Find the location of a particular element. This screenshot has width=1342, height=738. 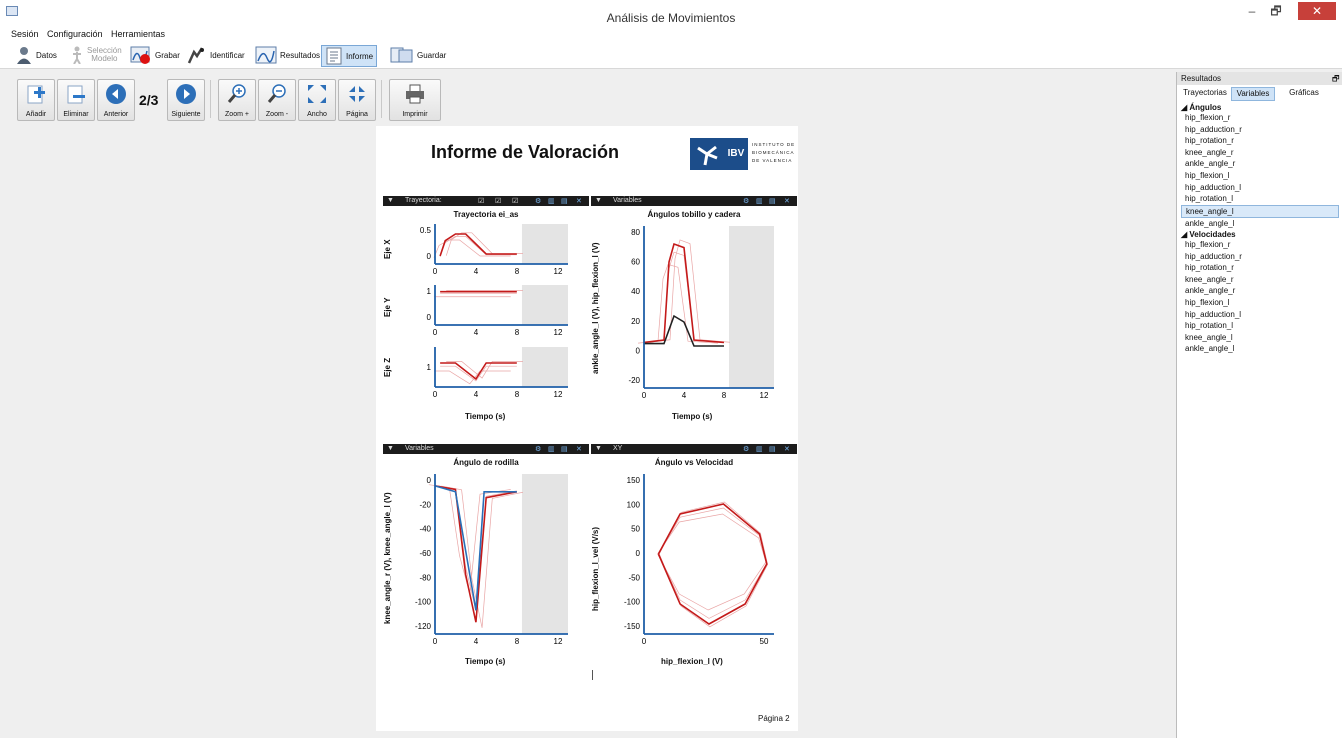

close-button: ✕ is located at coordinates (1317, 11).